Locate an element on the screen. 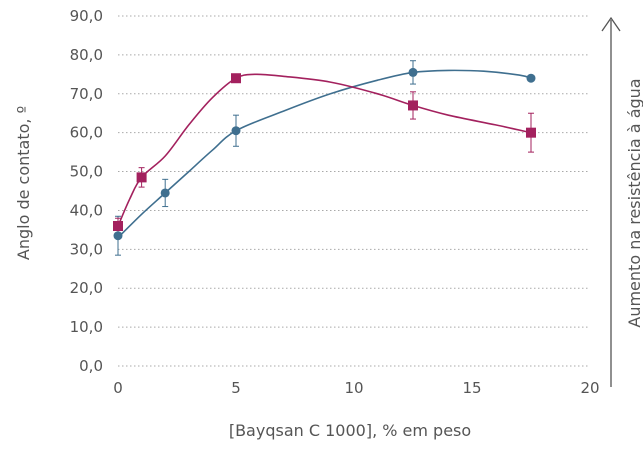 This screenshot has height=450, width=643. x-tick-label: 10 is located at coordinates (353, 388).